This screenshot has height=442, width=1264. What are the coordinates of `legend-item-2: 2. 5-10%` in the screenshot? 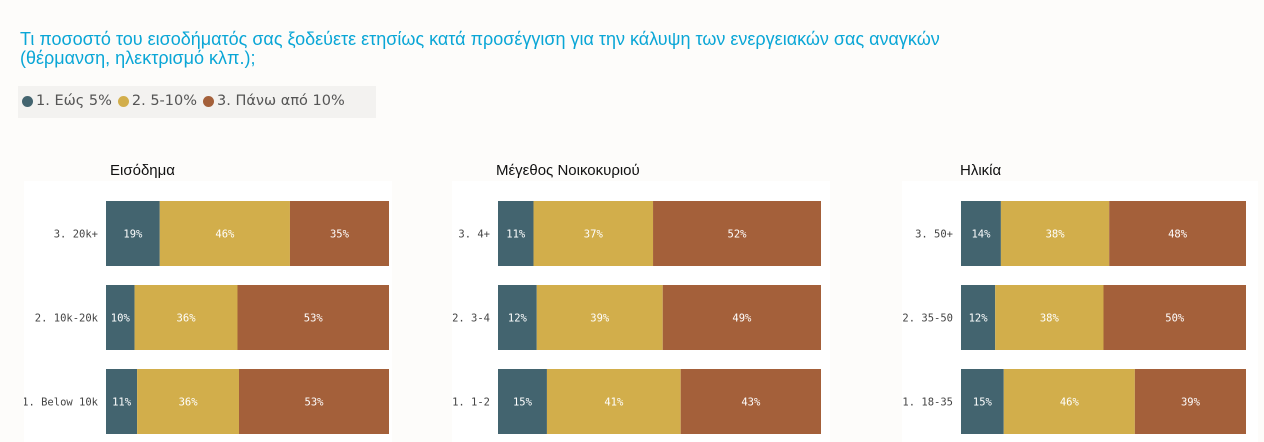 It's located at (157, 101).